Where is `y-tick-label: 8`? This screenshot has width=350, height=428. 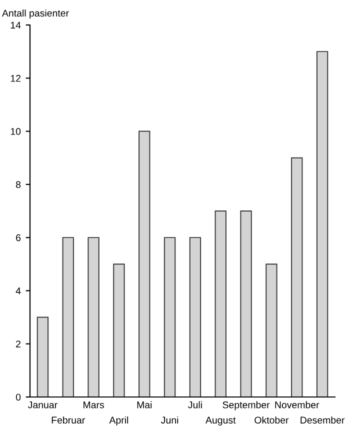
y-tick-label: 8 is located at coordinates (18, 184).